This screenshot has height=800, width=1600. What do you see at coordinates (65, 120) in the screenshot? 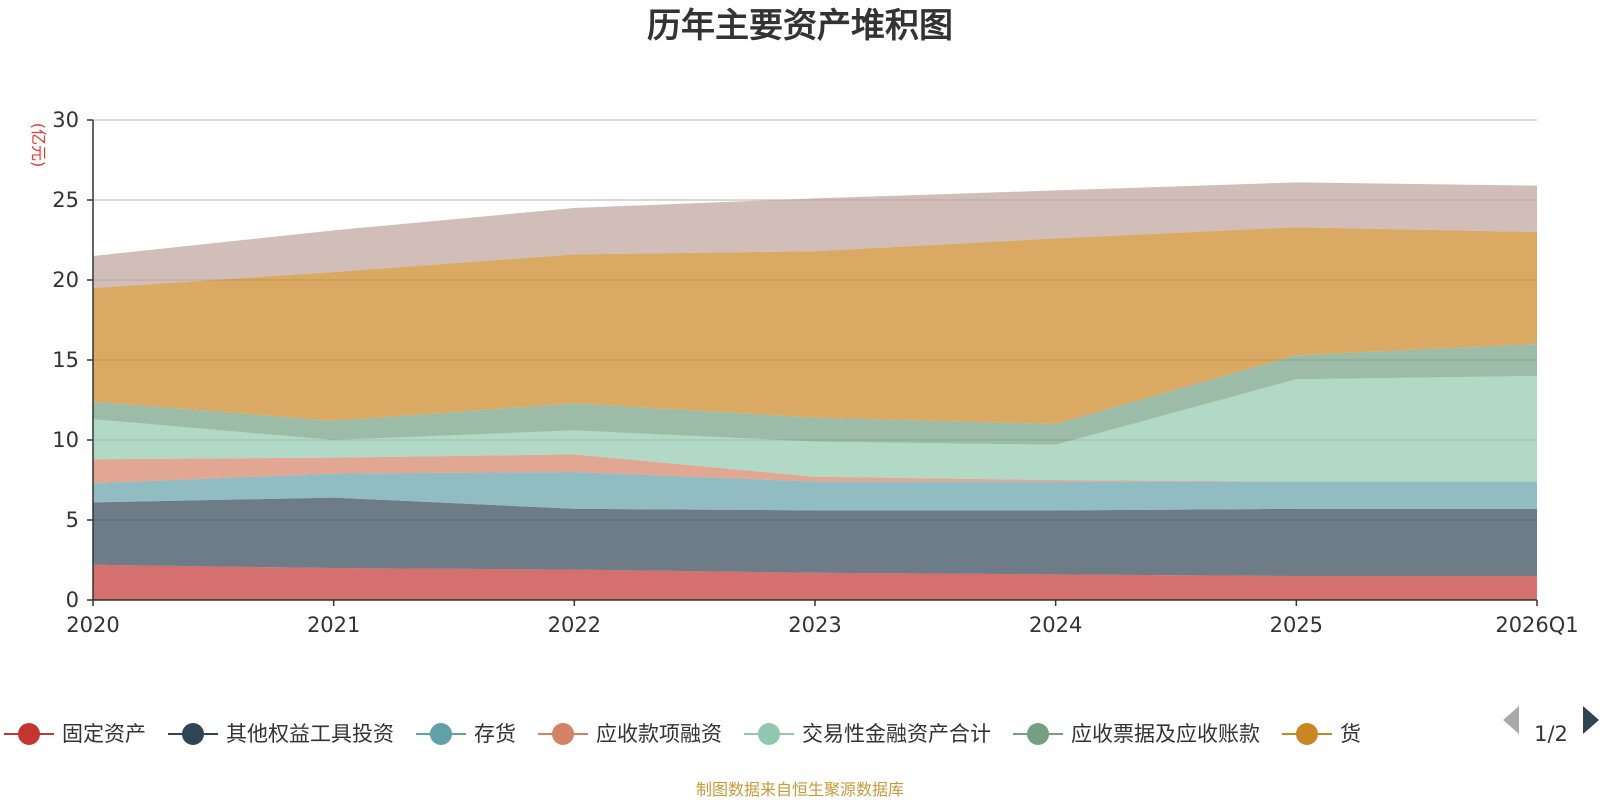
I see `y-tick-label: 30` at bounding box center [65, 120].